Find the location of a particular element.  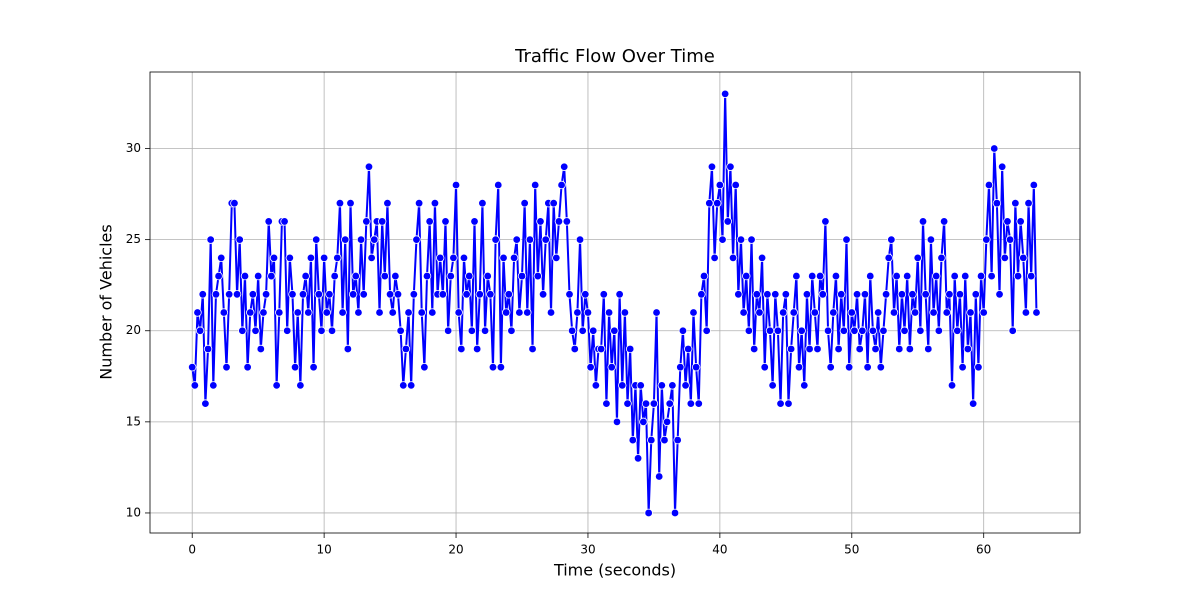

x-tick-label: 0 is located at coordinates (192, 550).